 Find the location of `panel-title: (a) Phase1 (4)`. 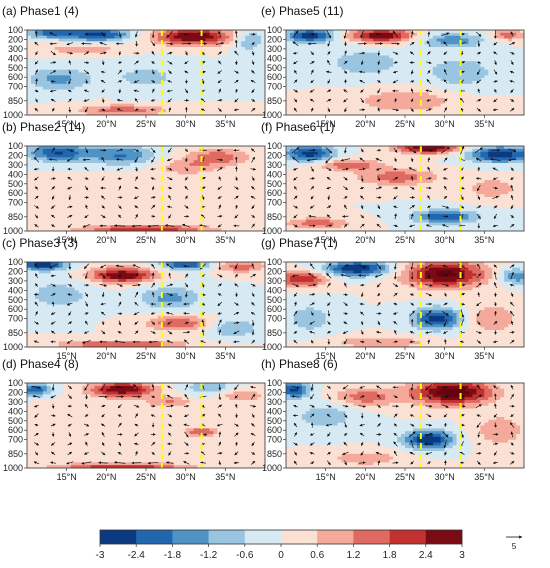

panel-title: (a) Phase1 (4) is located at coordinates (40, 11).